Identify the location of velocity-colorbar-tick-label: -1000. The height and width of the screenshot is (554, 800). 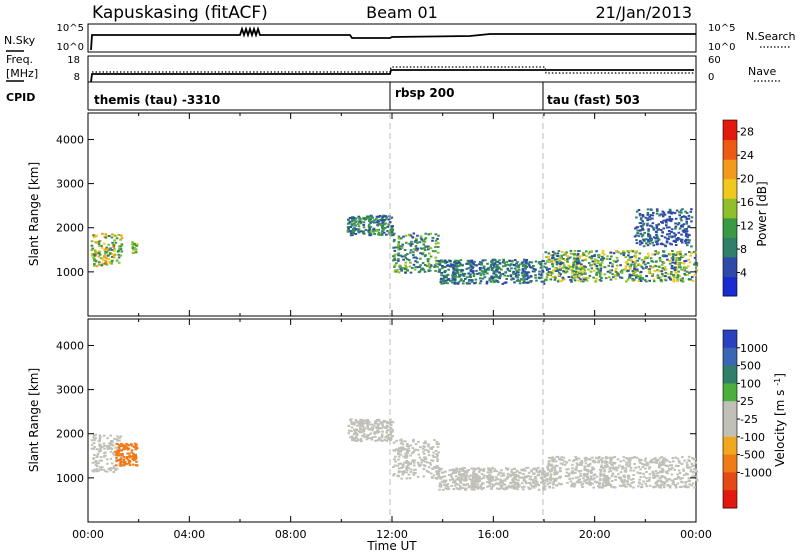
(756, 472).